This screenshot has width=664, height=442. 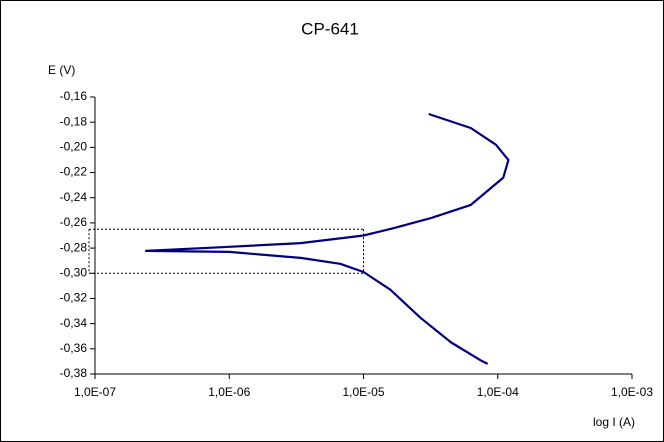 I want to click on y-tick-label: -0,18, so click(x=74, y=121).